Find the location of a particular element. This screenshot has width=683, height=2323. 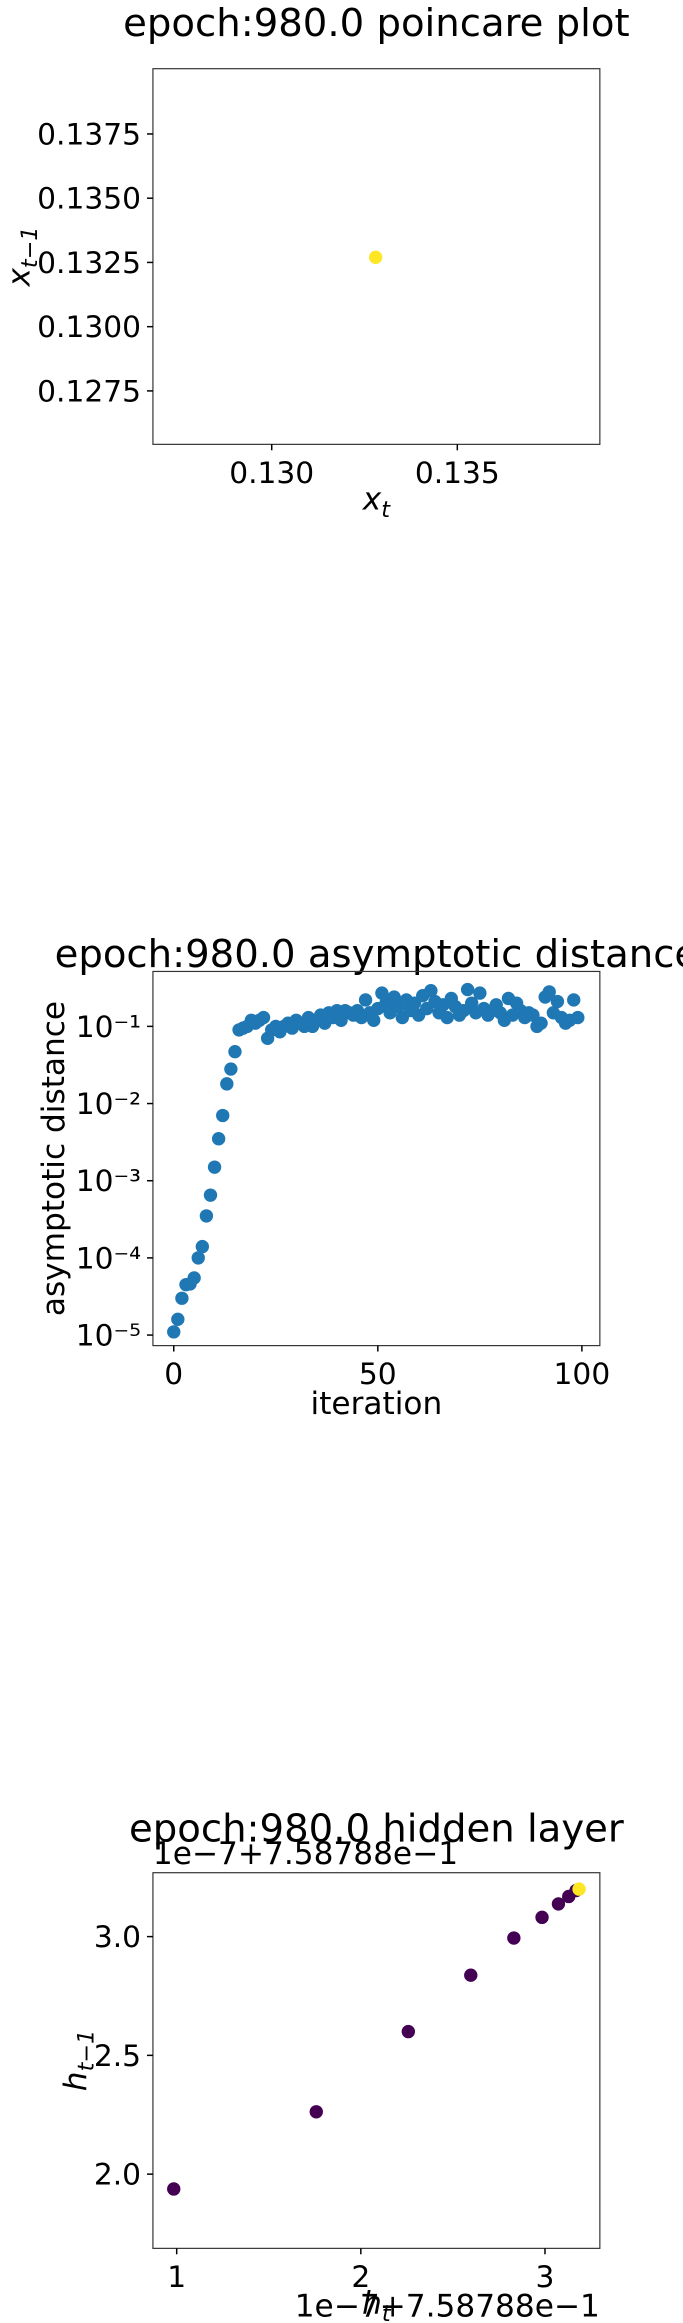

x-axis-label: ht is located at coordinates (377, 2304).